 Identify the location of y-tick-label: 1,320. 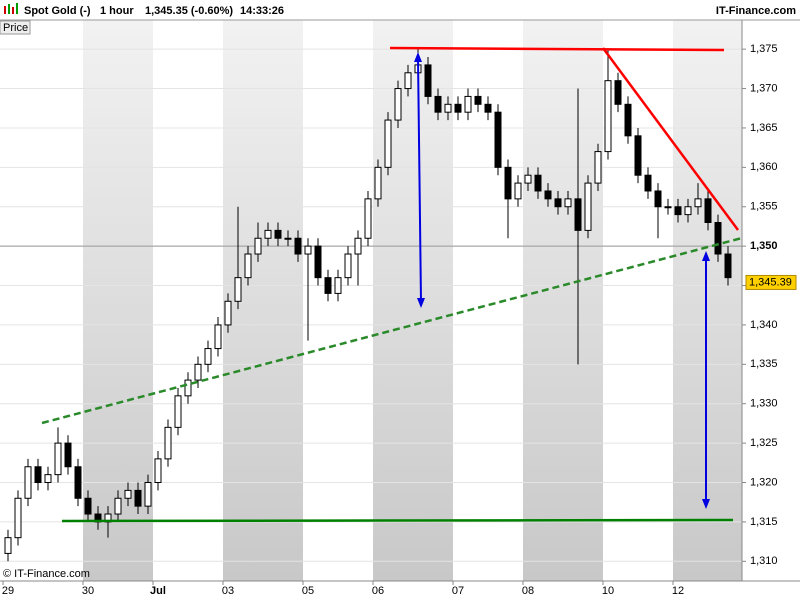
(764, 482).